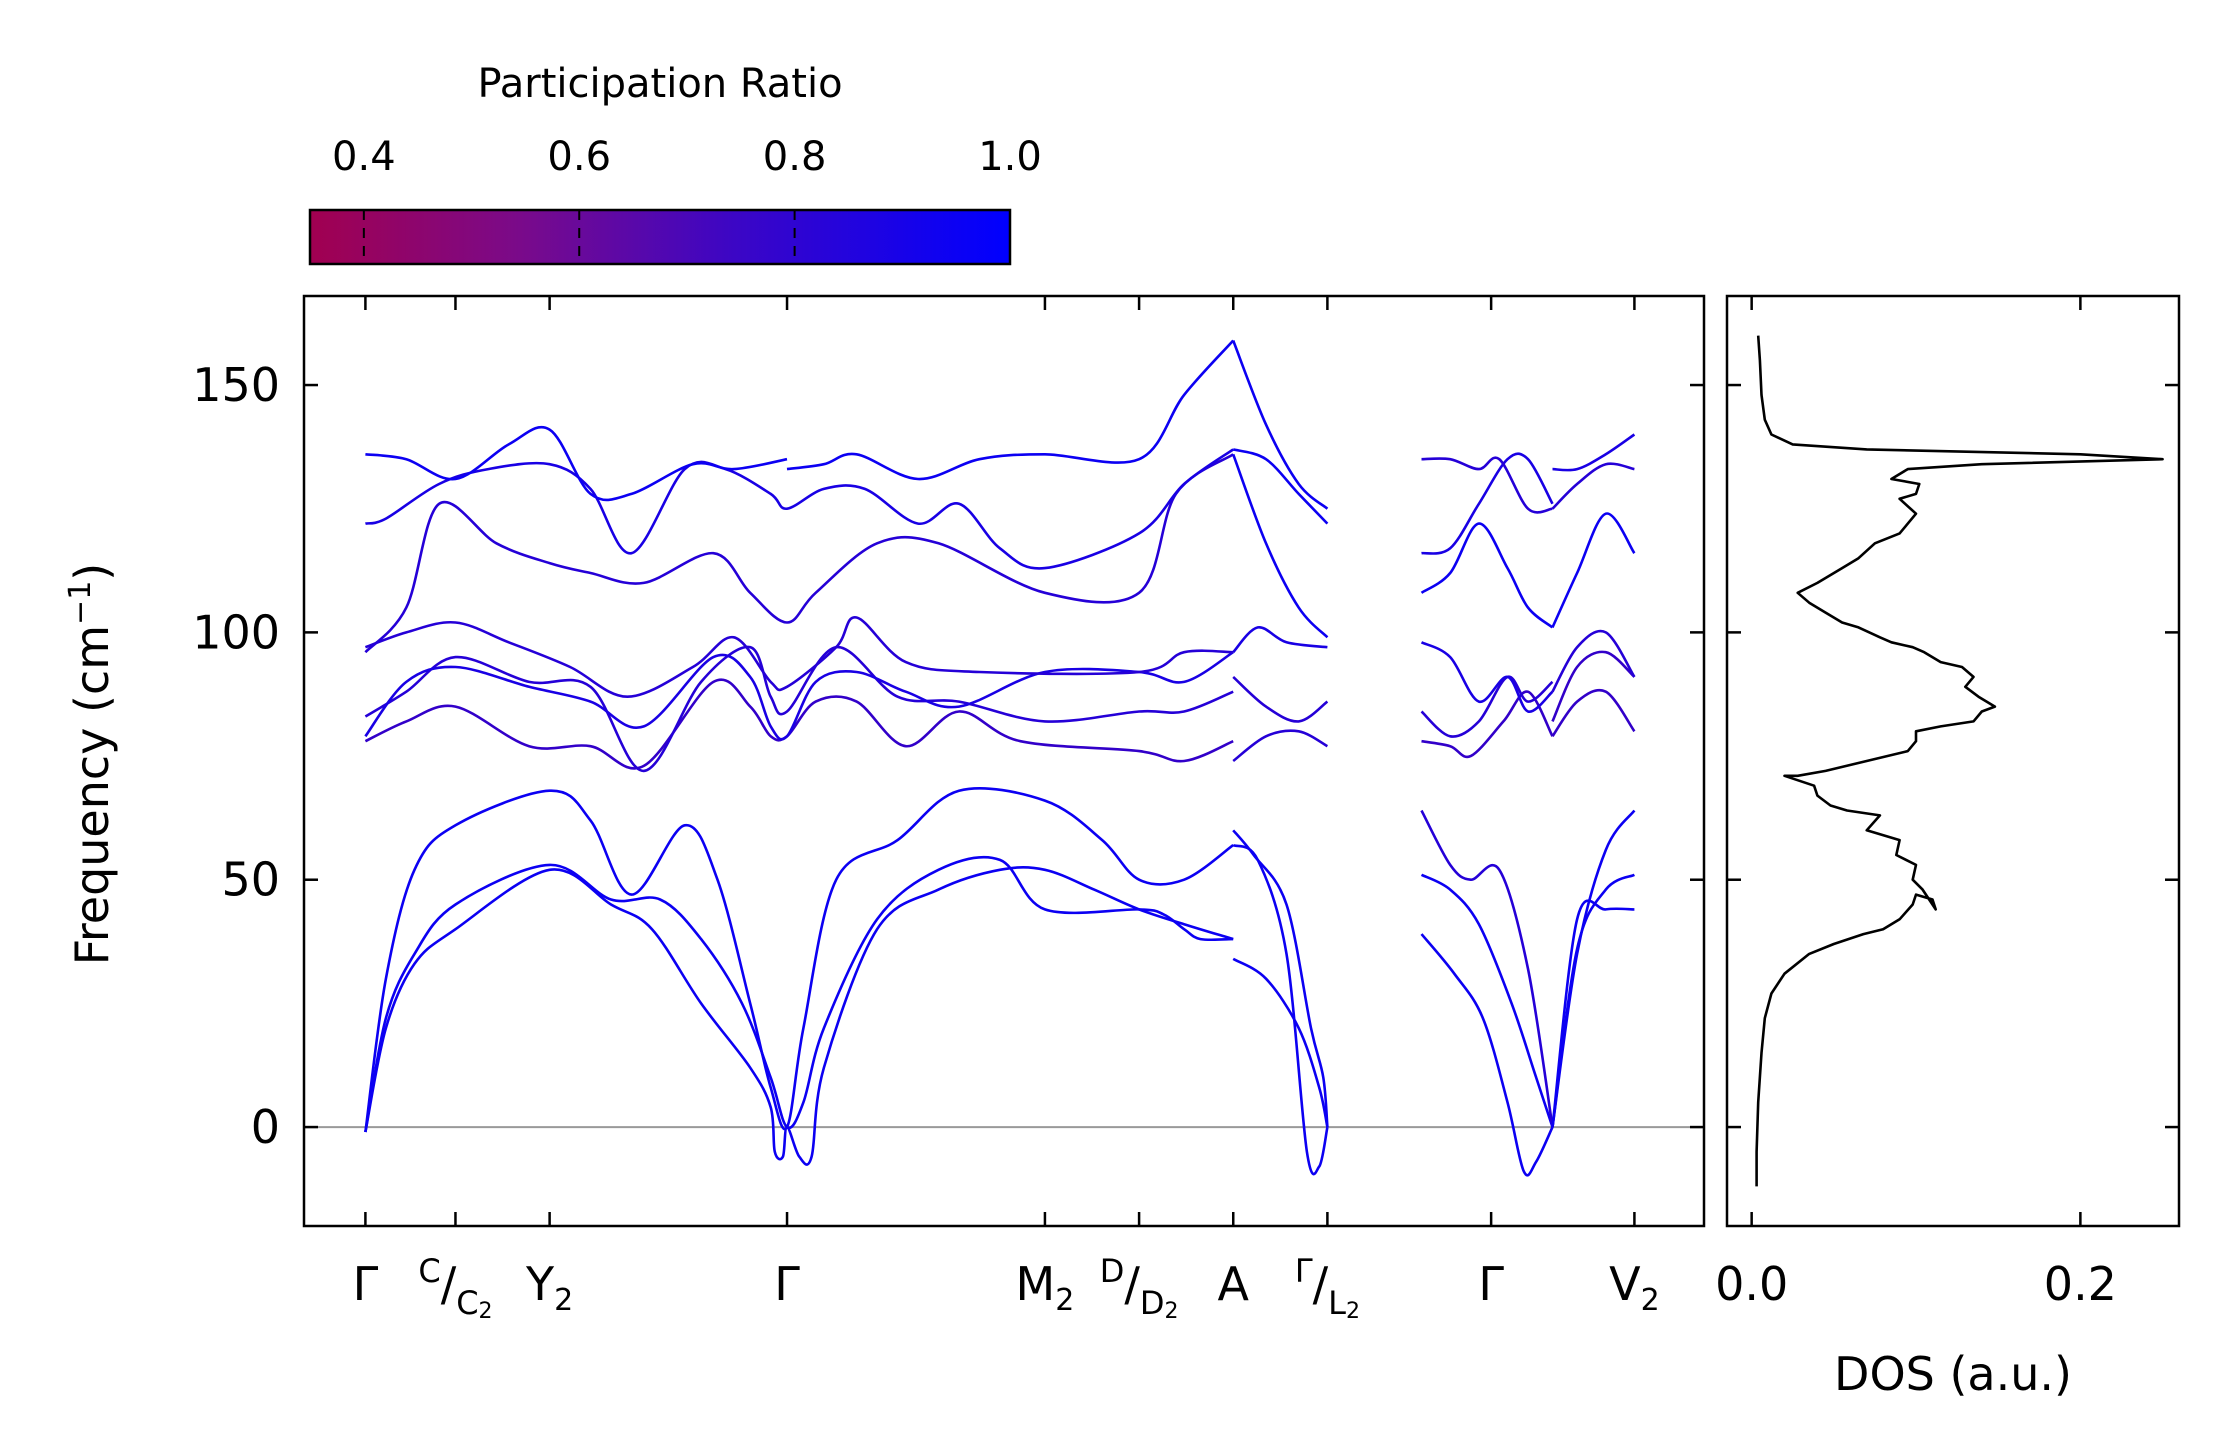 This screenshot has width=2222, height=1455. I want to click on y-tick-label: 150, so click(236, 385).